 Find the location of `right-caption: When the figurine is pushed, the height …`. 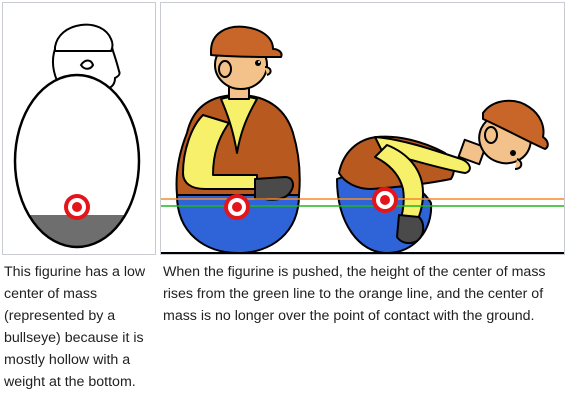

right-caption: When the figurine is pushed, the height … is located at coordinates (354, 294).